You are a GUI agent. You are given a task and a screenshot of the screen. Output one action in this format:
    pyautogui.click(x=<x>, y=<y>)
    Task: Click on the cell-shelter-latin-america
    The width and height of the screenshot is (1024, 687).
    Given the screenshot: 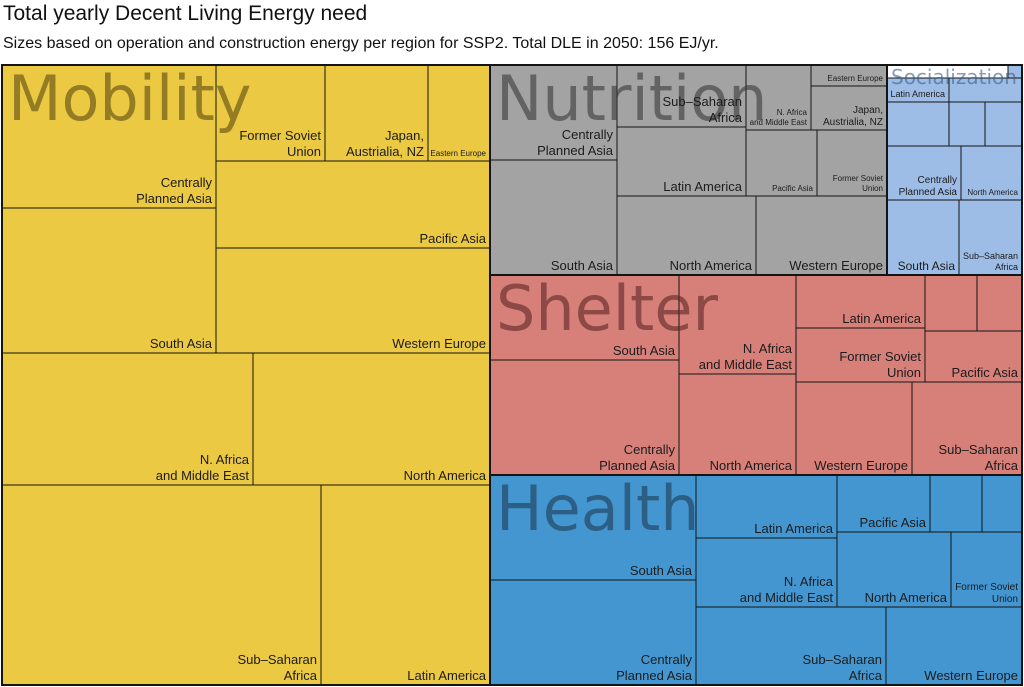 What is the action you would take?
    pyautogui.click(x=860, y=301)
    